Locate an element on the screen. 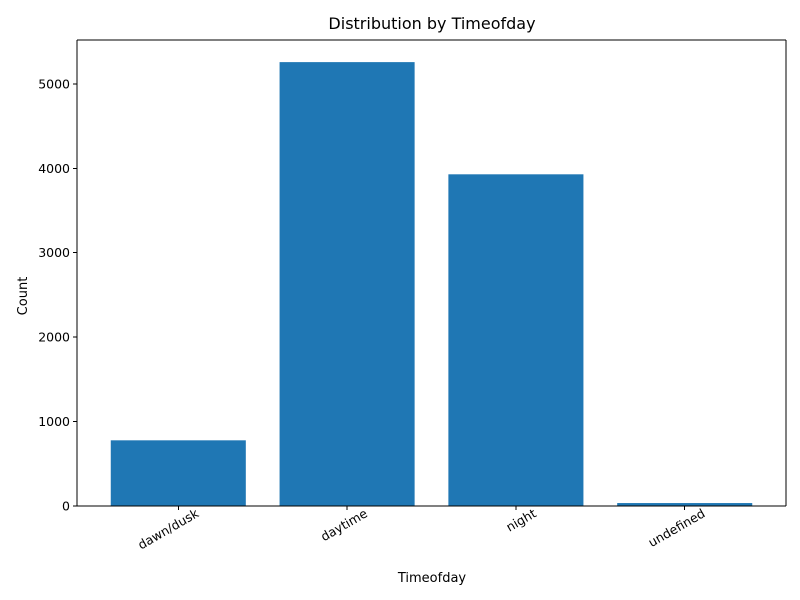  x-tick-label: undefined is located at coordinates (677, 528).